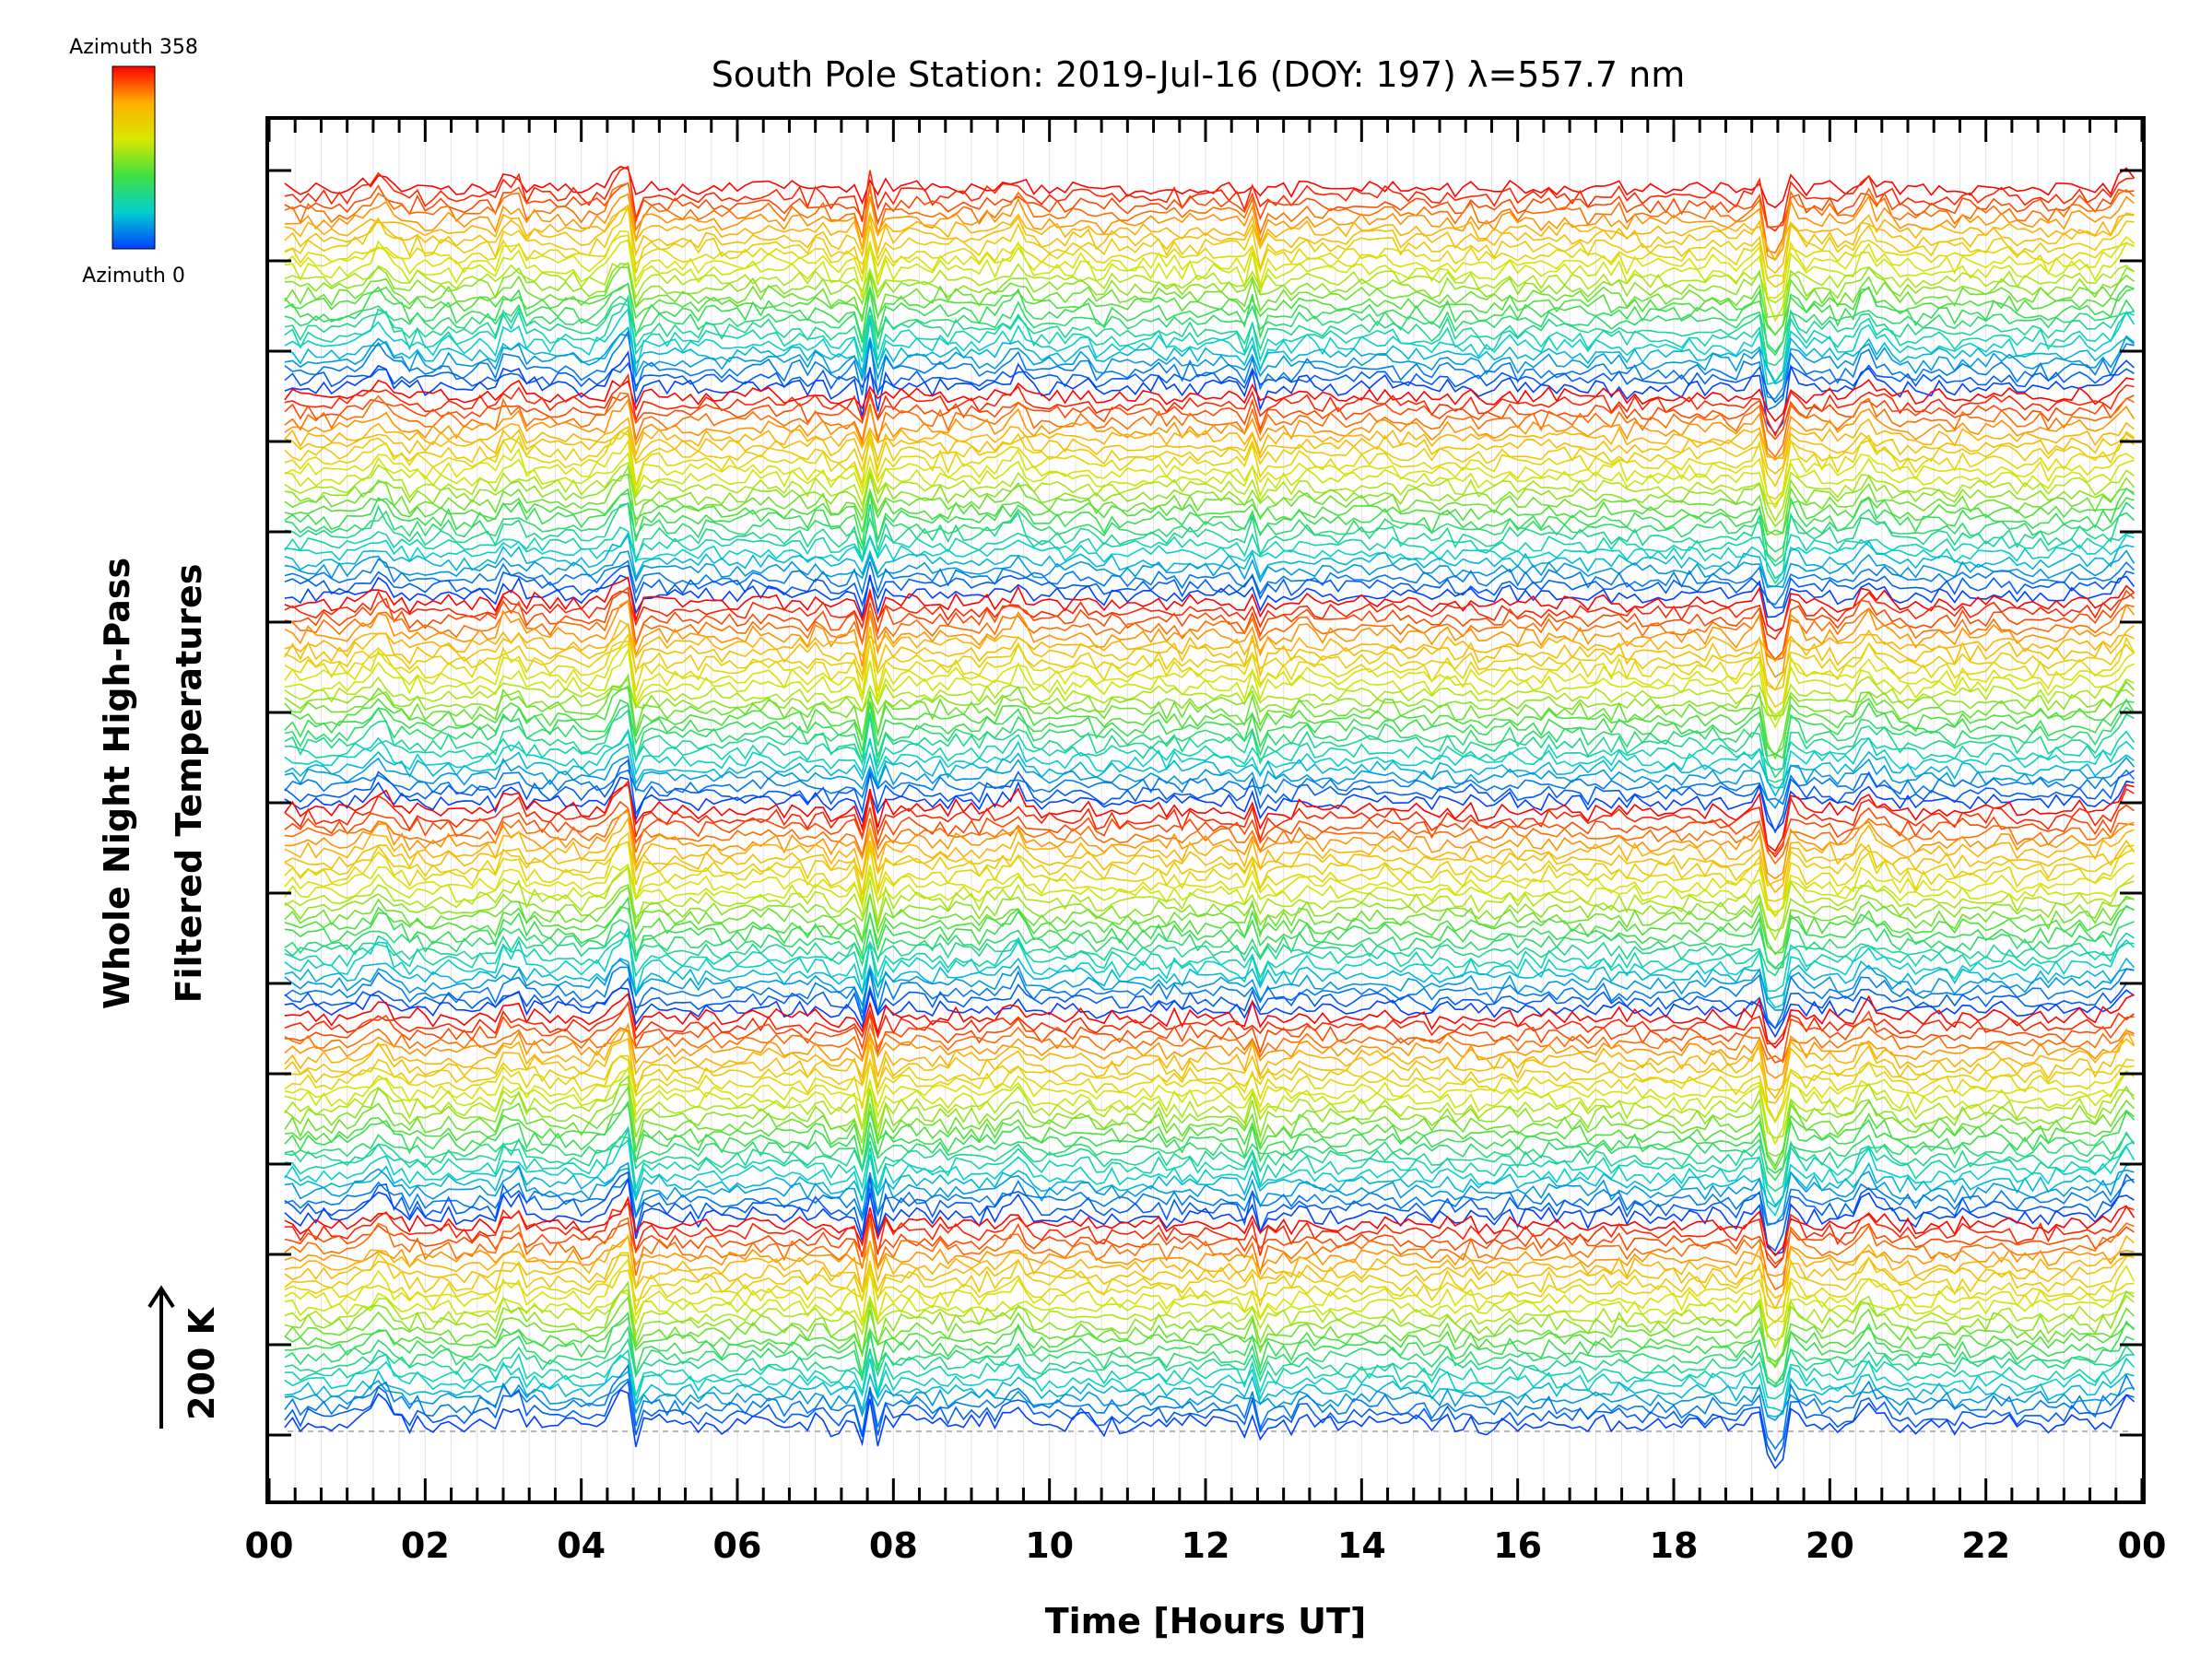 This screenshot has width=2212, height=1659. Describe the element at coordinates (1517, 1545) in the screenshot. I see `x-tick-label: 16` at that location.